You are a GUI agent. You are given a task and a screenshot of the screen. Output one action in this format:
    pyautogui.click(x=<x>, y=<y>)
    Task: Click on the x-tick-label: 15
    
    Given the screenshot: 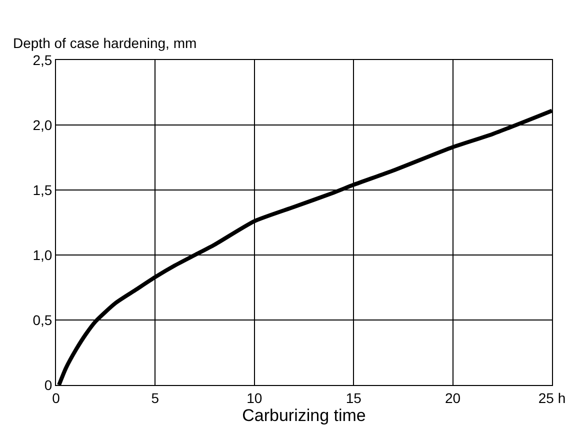 What is the action you would take?
    pyautogui.click(x=354, y=398)
    